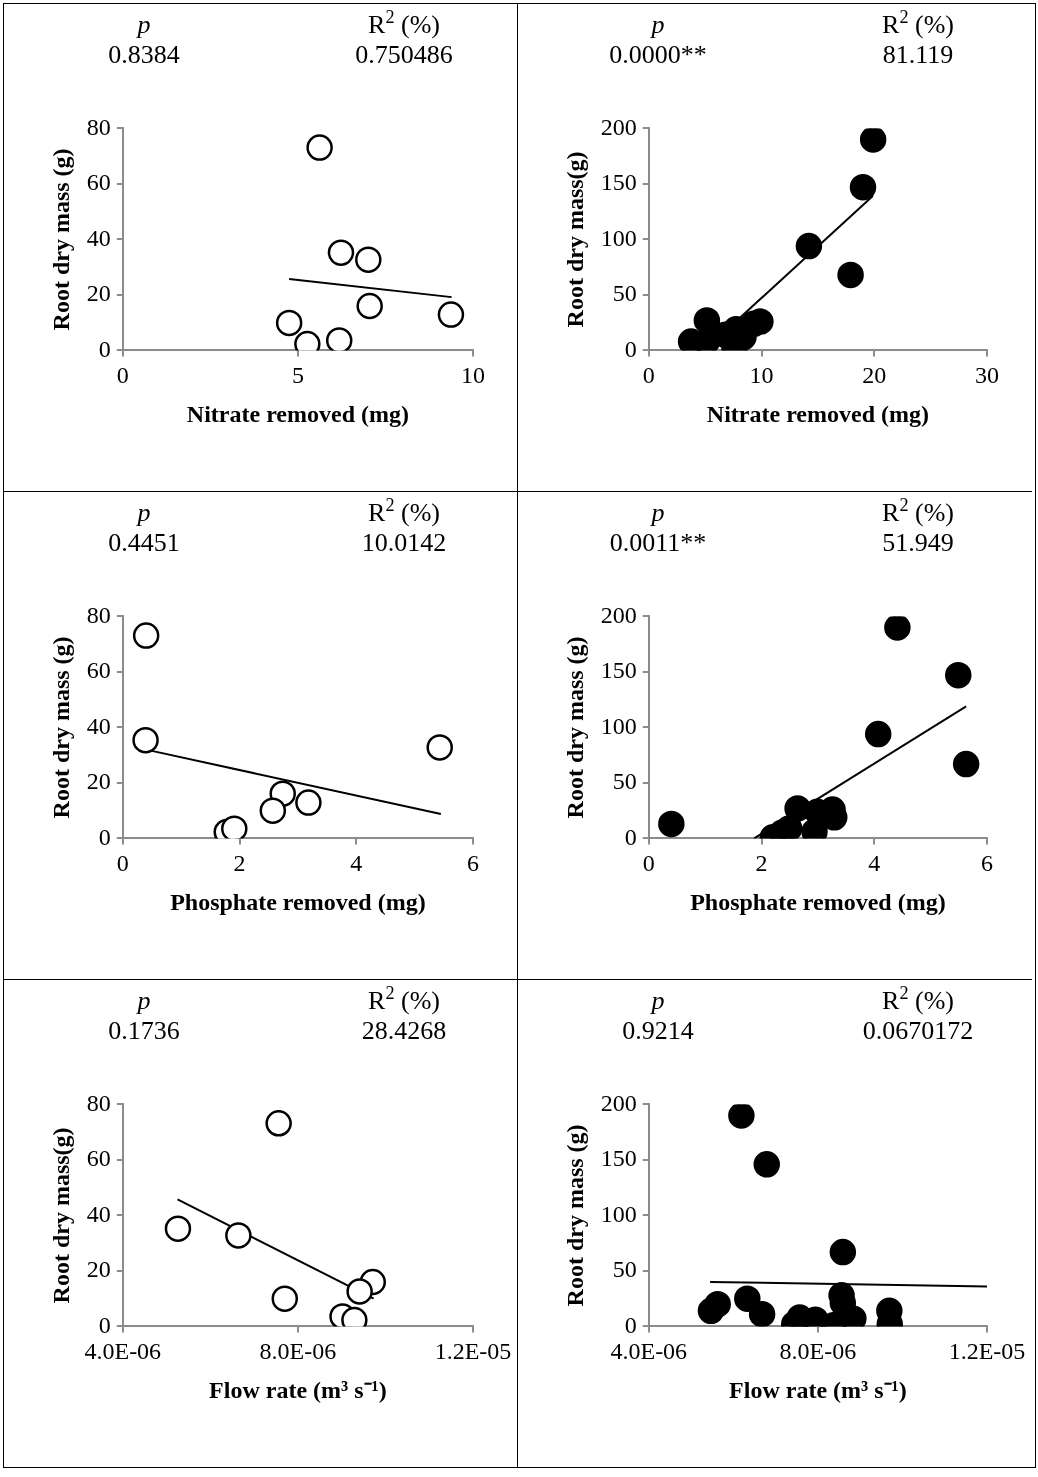  Describe the element at coordinates (404, 543) in the screenshot. I see `text: 10.0142` at that location.